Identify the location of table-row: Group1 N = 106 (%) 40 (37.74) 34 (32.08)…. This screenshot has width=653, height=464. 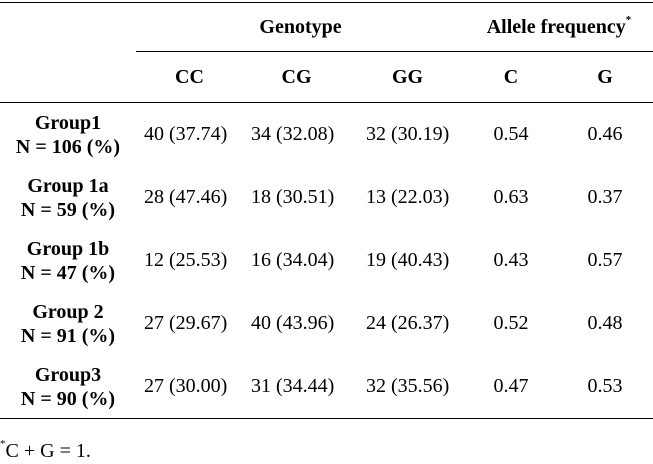
(326, 135).